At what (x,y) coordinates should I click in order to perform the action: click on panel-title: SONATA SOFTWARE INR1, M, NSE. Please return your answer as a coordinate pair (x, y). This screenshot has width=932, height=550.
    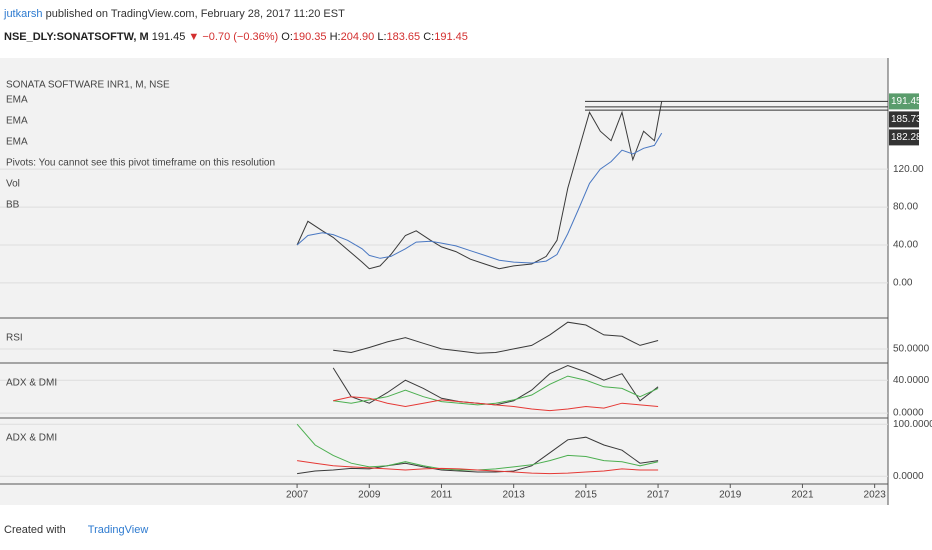
    Looking at the image, I should click on (88, 85).